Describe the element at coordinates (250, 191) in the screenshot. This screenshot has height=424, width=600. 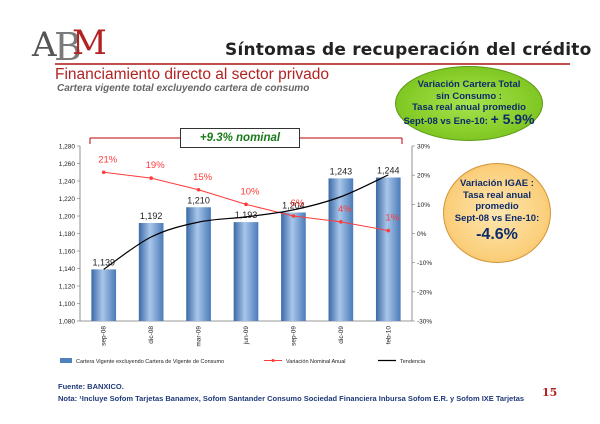
I see `nominal-label: 10%` at that location.